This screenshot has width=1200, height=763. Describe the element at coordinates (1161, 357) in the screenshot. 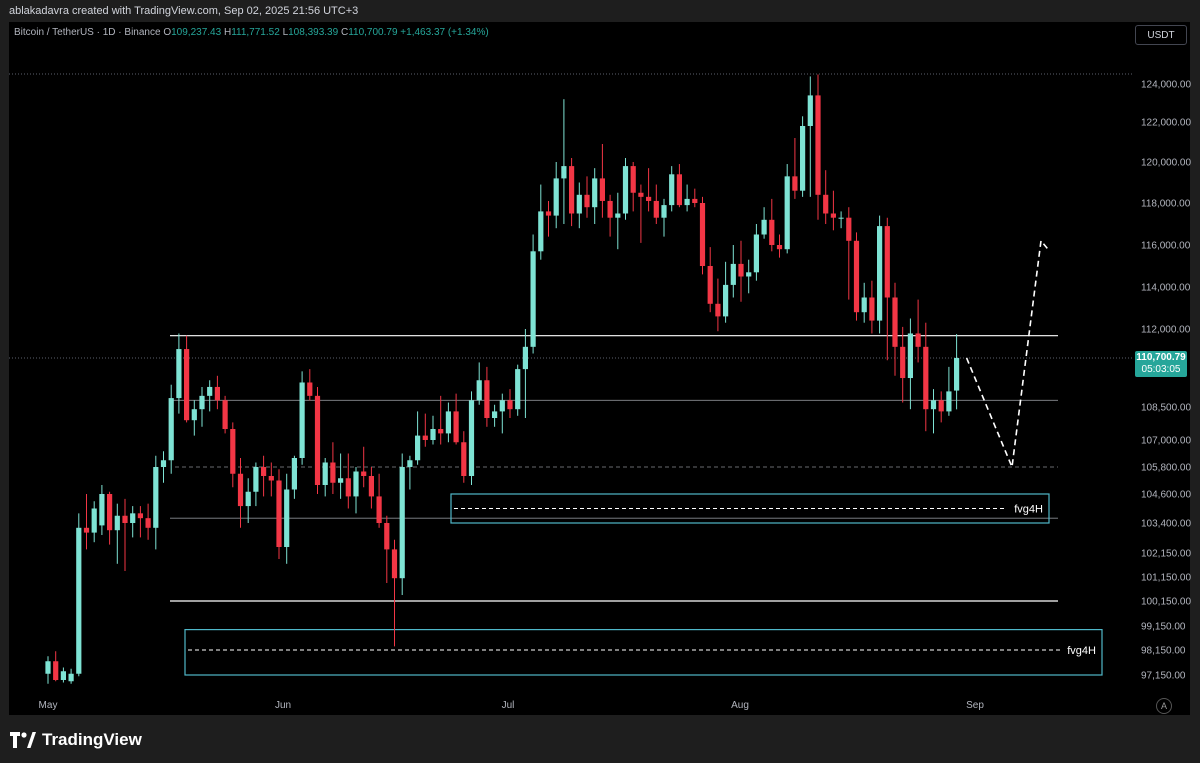

I see `last-price: 110,700.79` at that location.